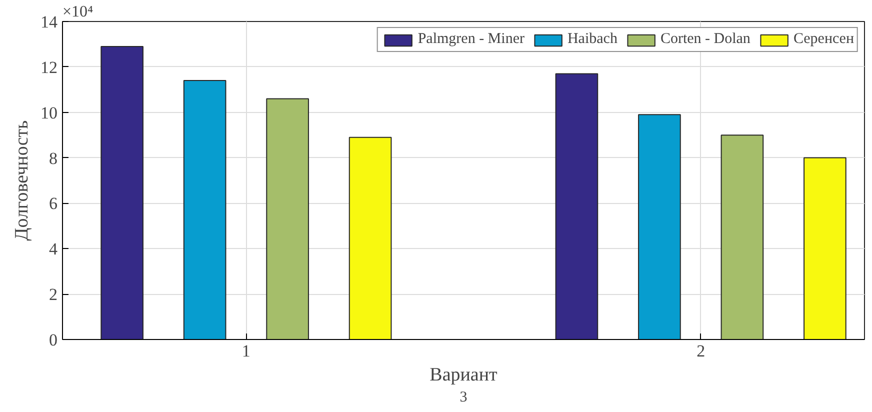 The image size is (872, 412). I want to click on y-tick-label: 10, so click(49, 112).